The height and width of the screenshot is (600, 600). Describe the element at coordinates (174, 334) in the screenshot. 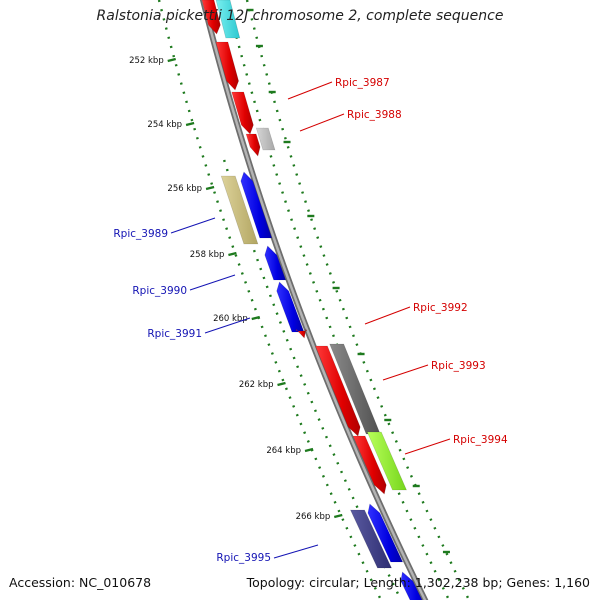

I see `gene-label-reverse: Rpic_3991` at that location.